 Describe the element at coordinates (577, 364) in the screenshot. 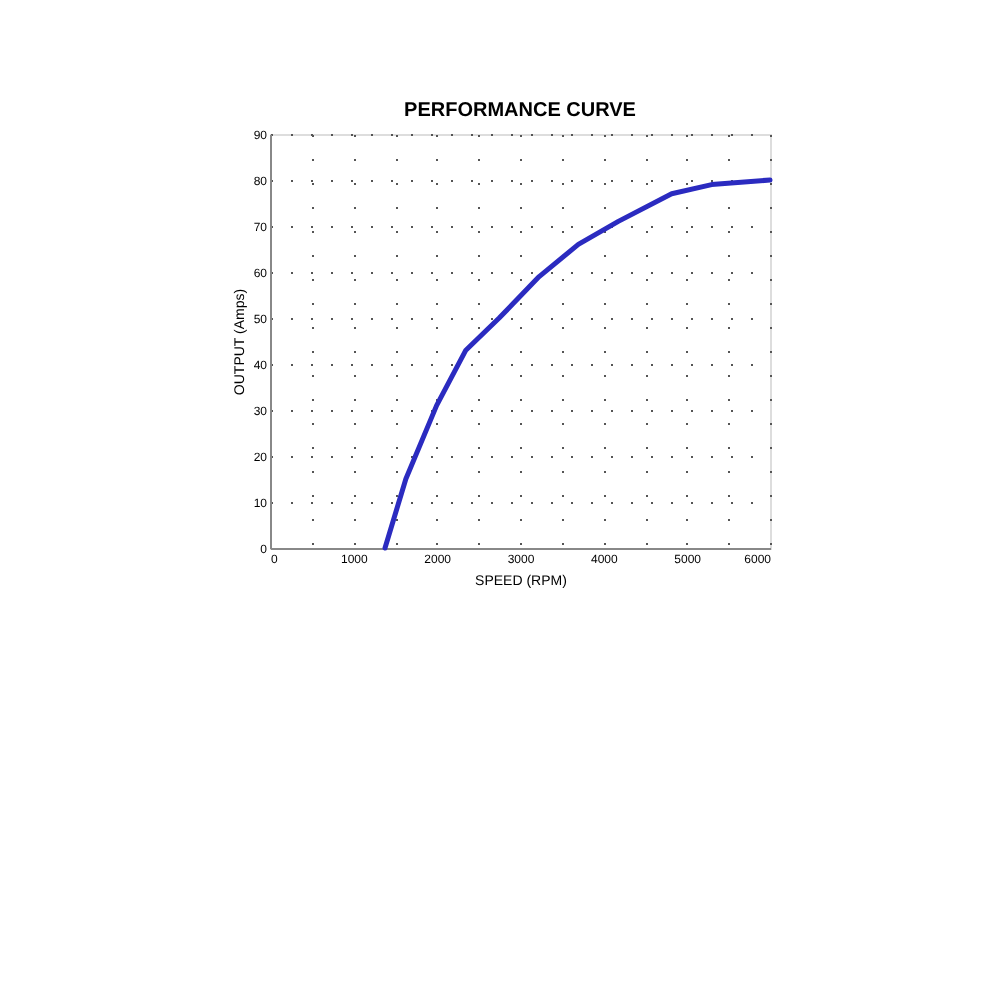

I see `line-series` at that location.